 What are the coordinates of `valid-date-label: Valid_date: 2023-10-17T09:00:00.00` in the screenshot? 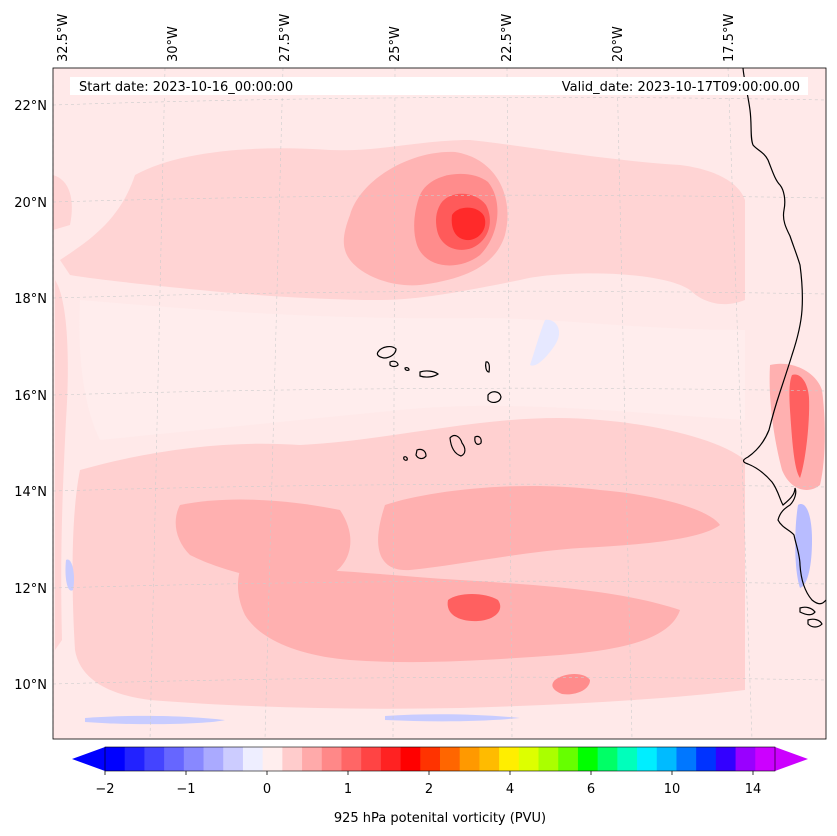 It's located at (681, 87).